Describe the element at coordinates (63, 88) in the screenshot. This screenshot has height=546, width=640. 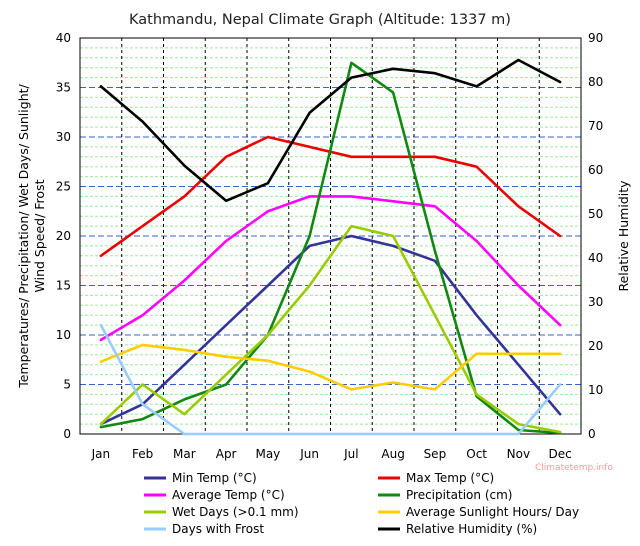
I see `left-axis-tick-label: 35` at that location.